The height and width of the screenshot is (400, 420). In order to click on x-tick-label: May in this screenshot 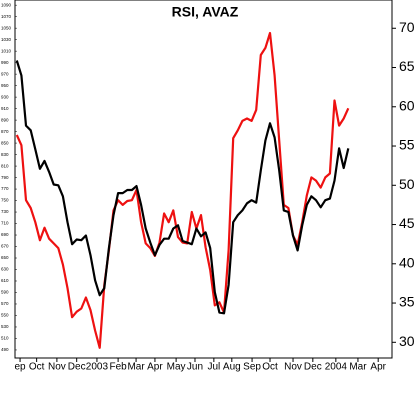, I will do `click(176, 367)`.